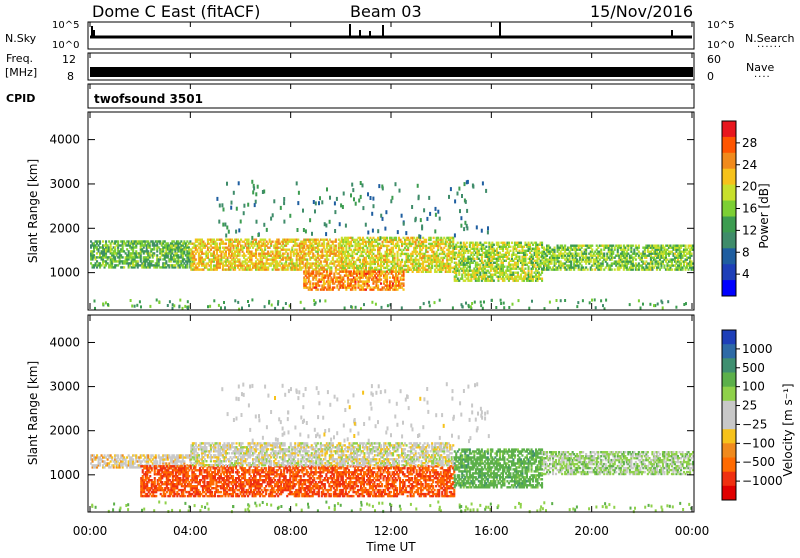 This screenshot has height=558, width=800. What do you see at coordinates (746, 252) in the screenshot?
I see `colorbar-tick-label: 8` at bounding box center [746, 252].